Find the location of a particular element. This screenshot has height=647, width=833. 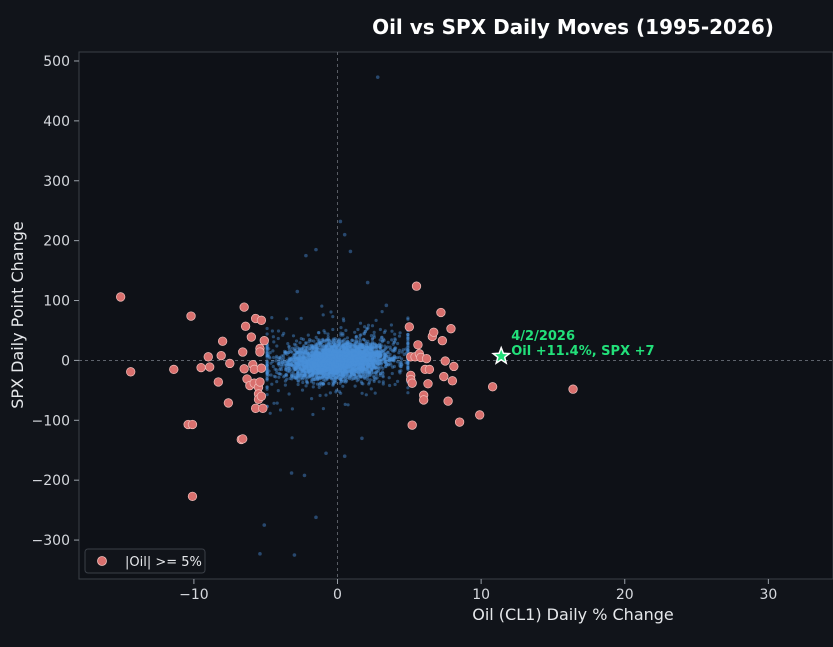

big-move-point is located at coordinates (174, 369).